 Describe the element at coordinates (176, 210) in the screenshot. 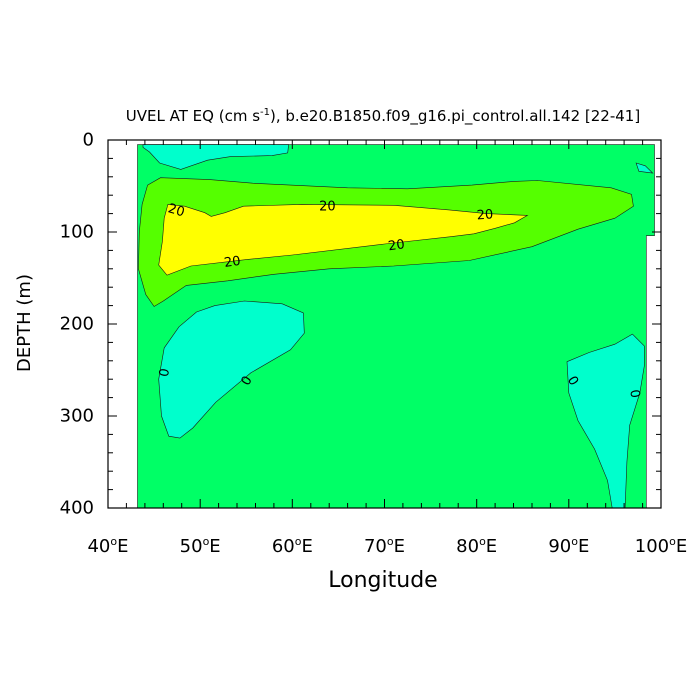

I see `contour-label-0: 20` at that location.